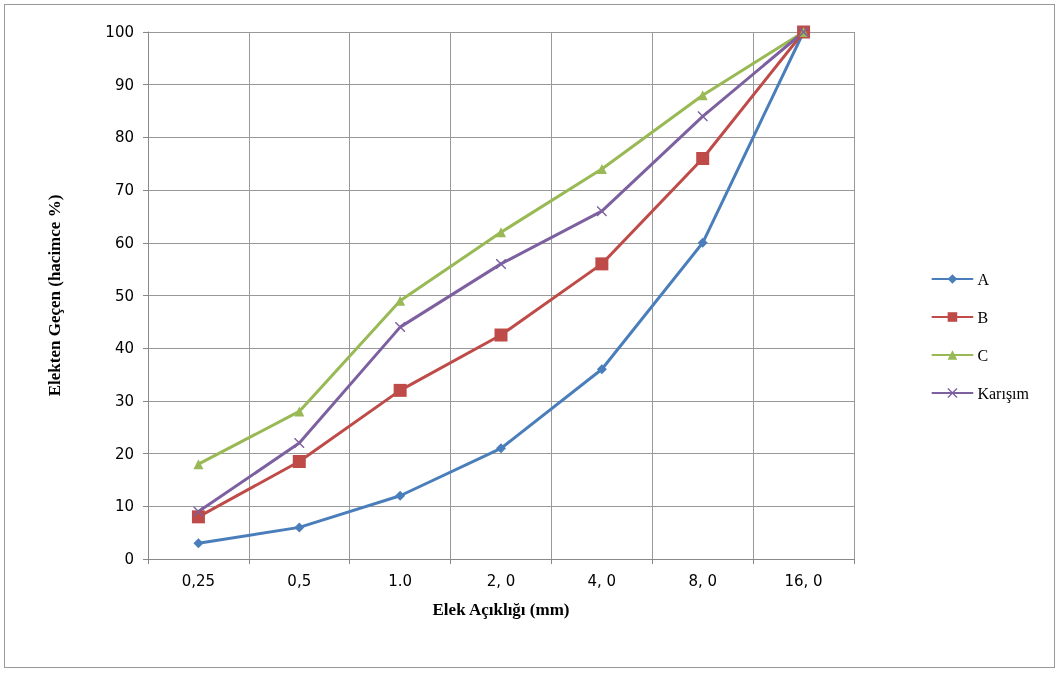  I want to click on y-tick-label: 70, so click(124, 190).